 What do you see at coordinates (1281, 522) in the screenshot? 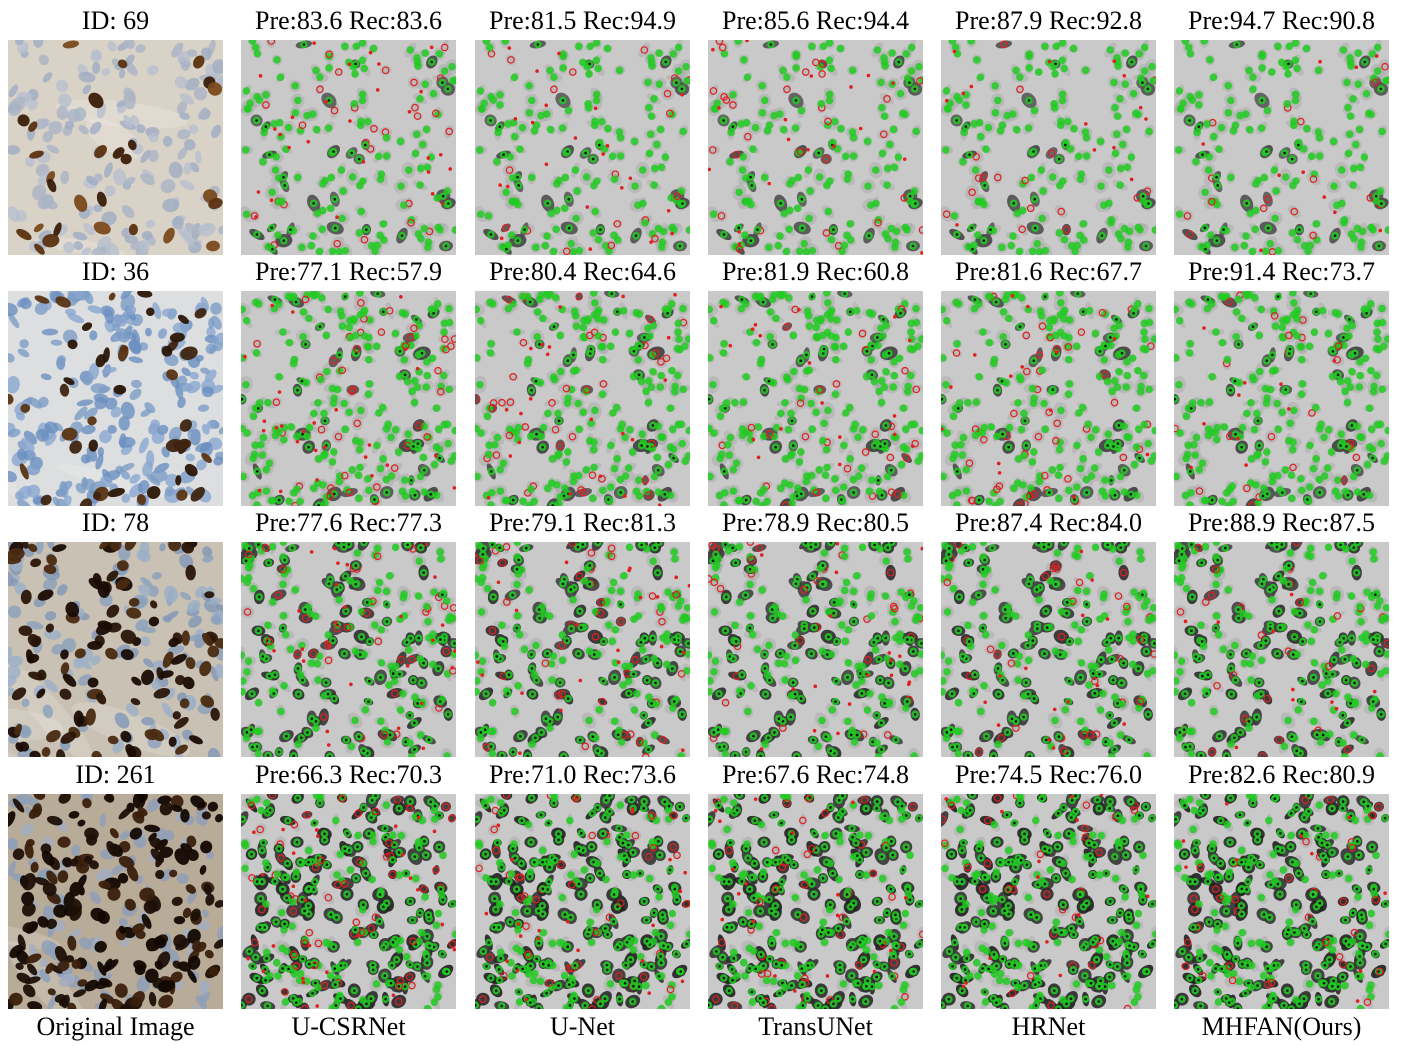
I see `metric-label: Pre:88.9 Rec:87.5` at bounding box center [1281, 522].